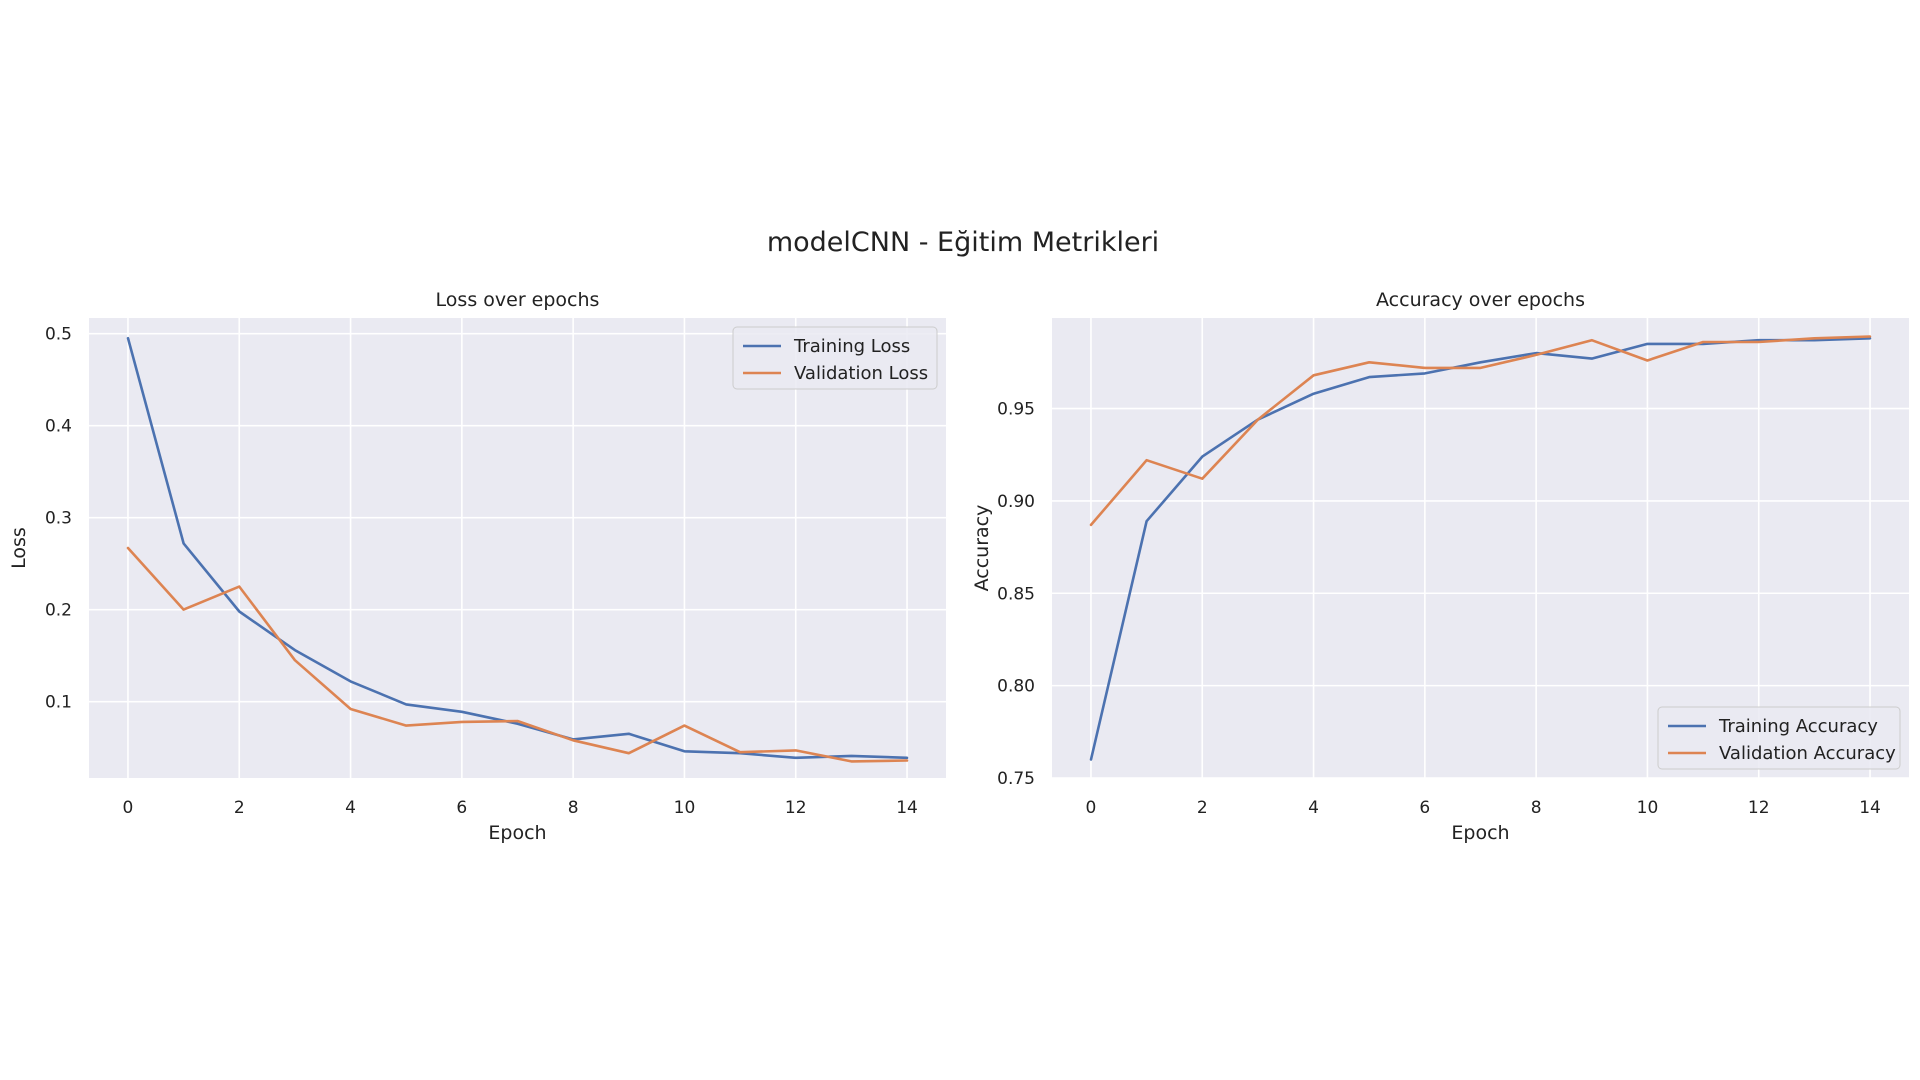 This screenshot has height=1080, width=1920. I want to click on loss-legend: Training Loss Validation Loss, so click(835, 358).